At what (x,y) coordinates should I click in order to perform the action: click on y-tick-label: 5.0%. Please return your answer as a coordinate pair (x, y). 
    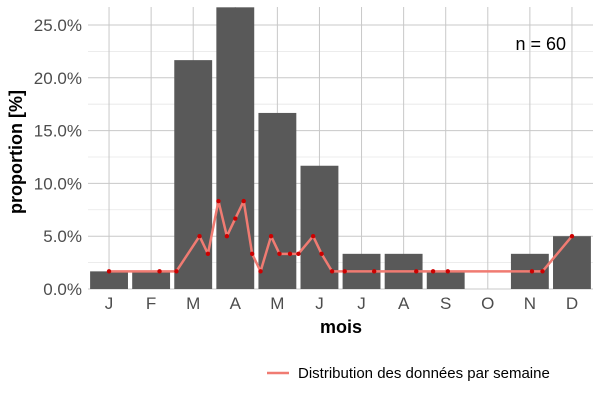
    Looking at the image, I should click on (62, 236).